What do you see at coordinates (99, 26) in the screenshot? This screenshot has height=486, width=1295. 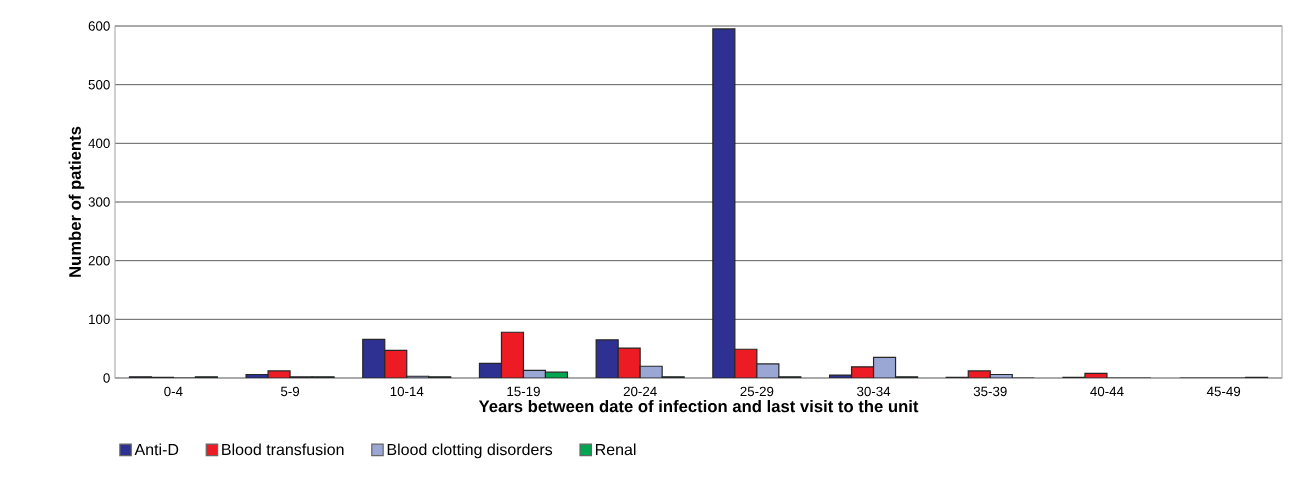 I see `y-tick-label: 600` at bounding box center [99, 26].